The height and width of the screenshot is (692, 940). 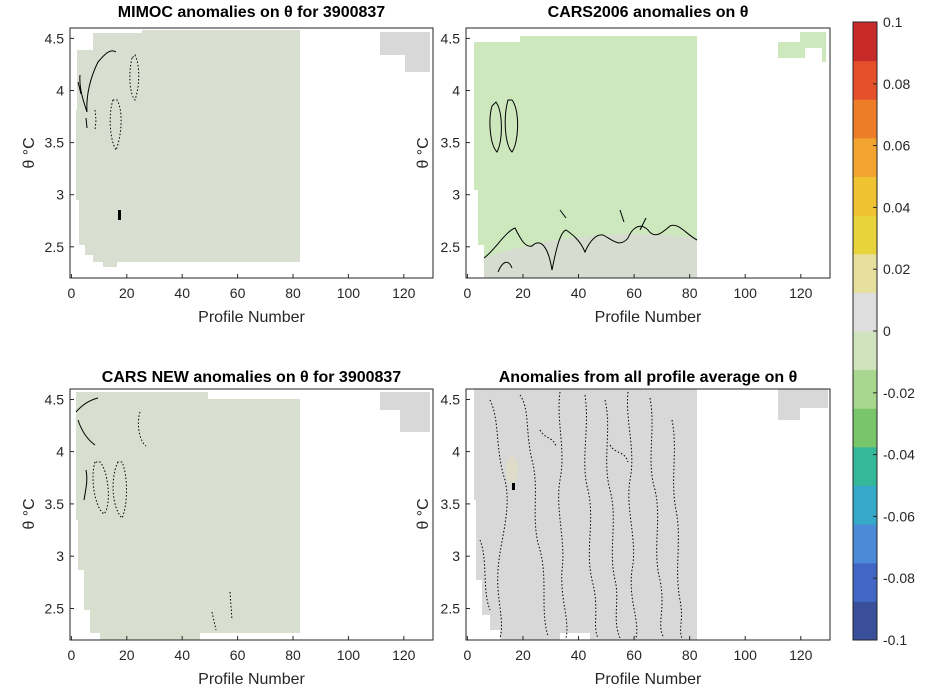 What do you see at coordinates (648, 12) in the screenshot?
I see `panel-title: CARS2006 anomalies on θ` at bounding box center [648, 12].